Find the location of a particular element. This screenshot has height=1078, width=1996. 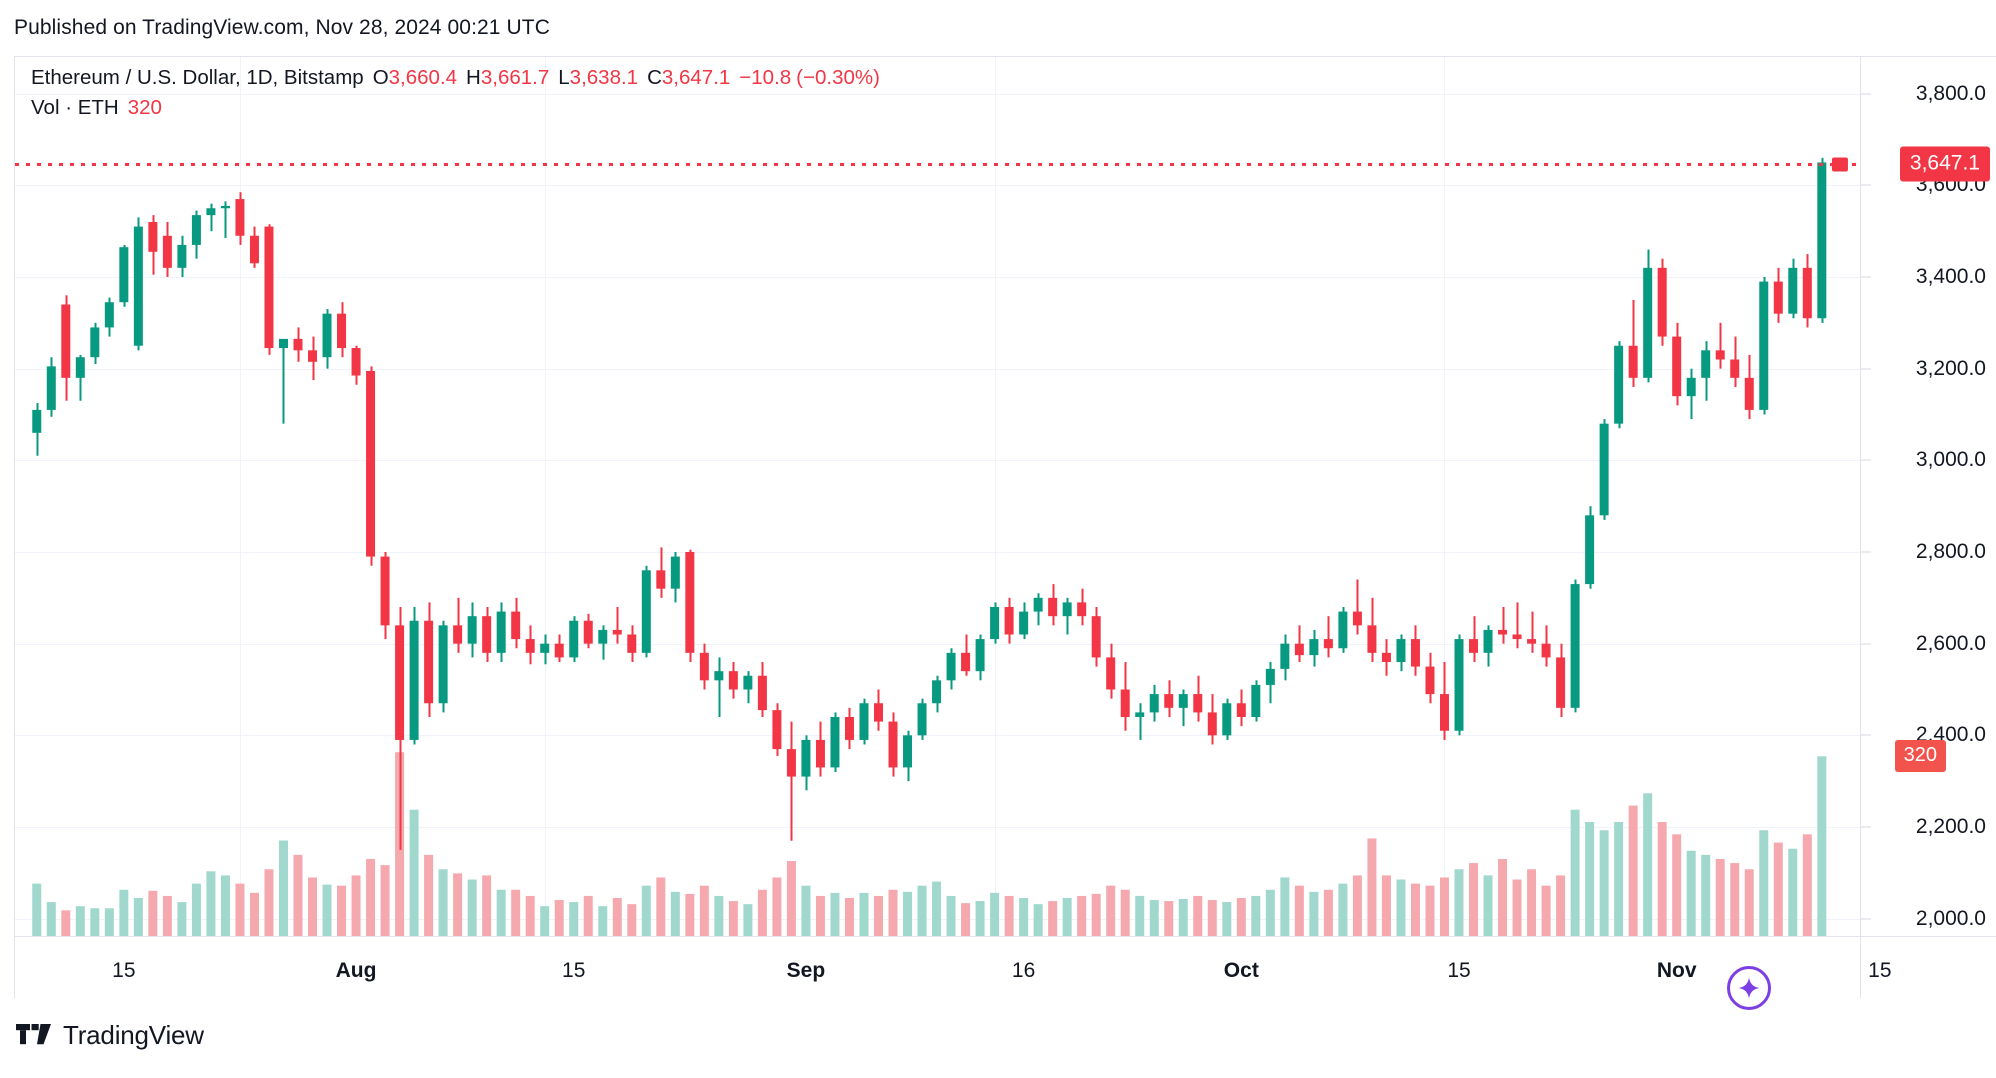

legend-high-key: H is located at coordinates (473, 77).